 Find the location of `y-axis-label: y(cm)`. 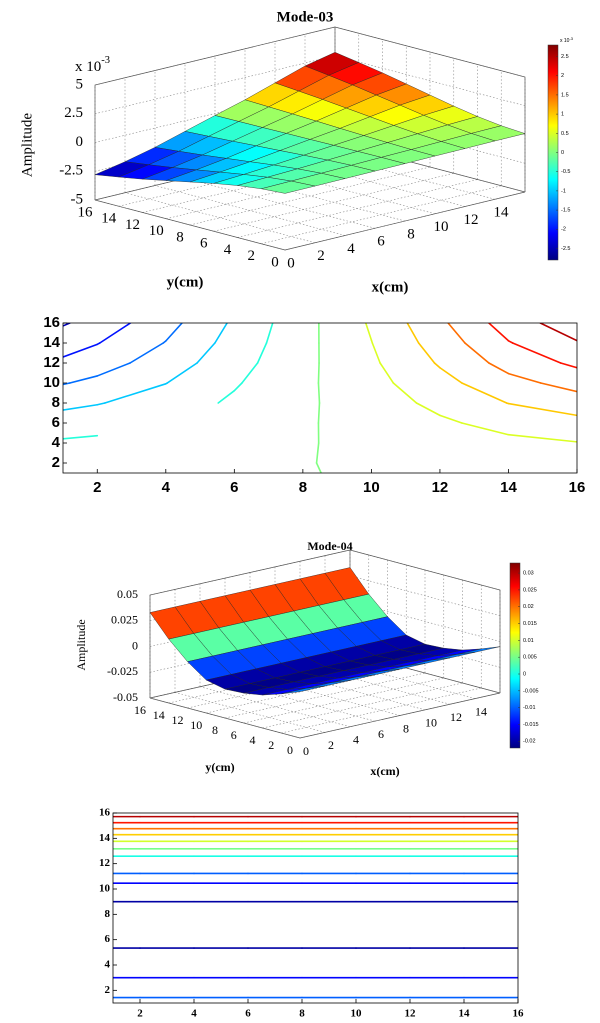

y-axis-label: y(cm) is located at coordinates (219, 767).